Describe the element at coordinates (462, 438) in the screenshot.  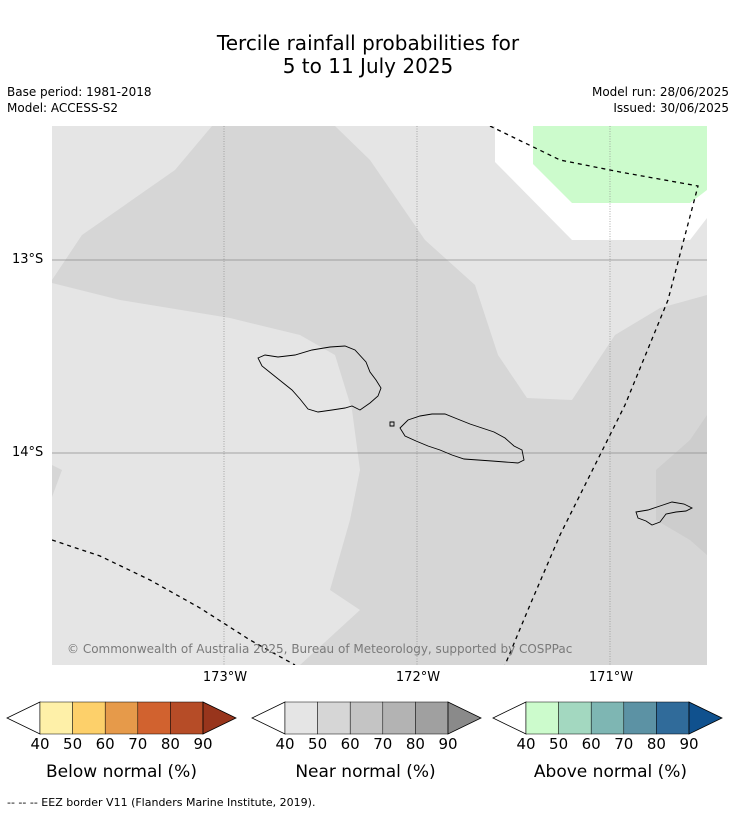
I see `upolu-island` at that location.